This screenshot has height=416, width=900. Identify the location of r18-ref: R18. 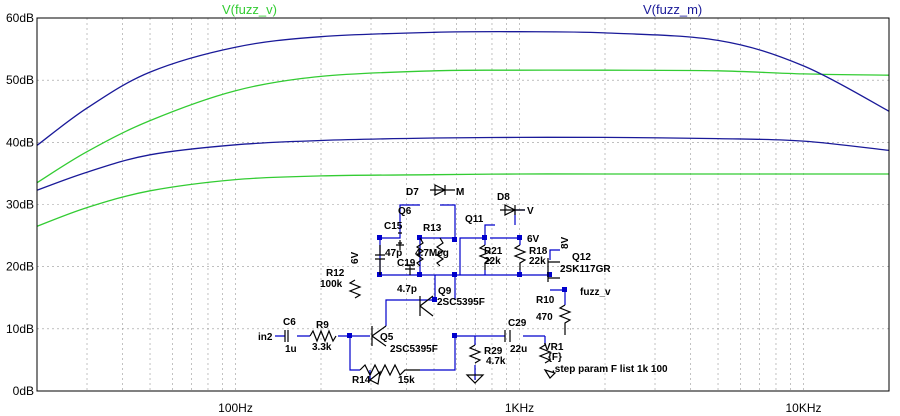
(538, 251).